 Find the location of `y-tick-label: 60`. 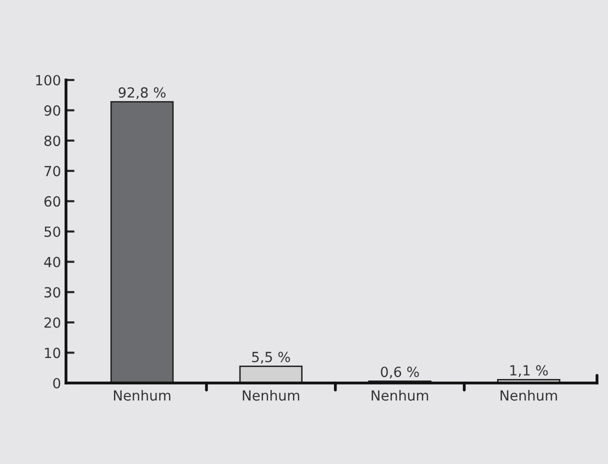

y-tick-label: 60 is located at coordinates (52, 201).